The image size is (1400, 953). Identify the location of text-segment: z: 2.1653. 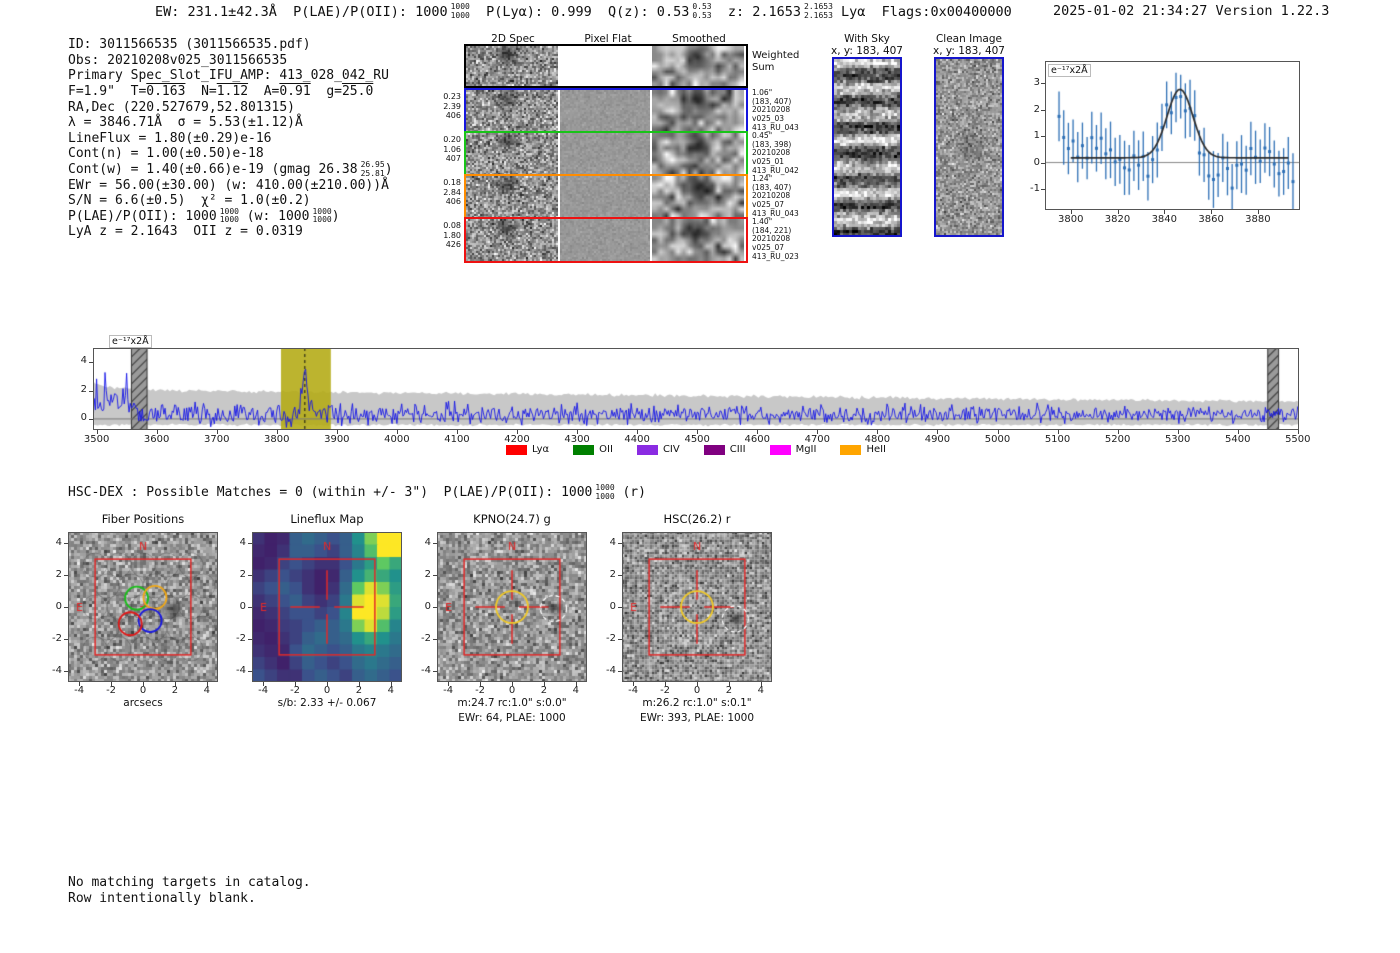
(756, 11).